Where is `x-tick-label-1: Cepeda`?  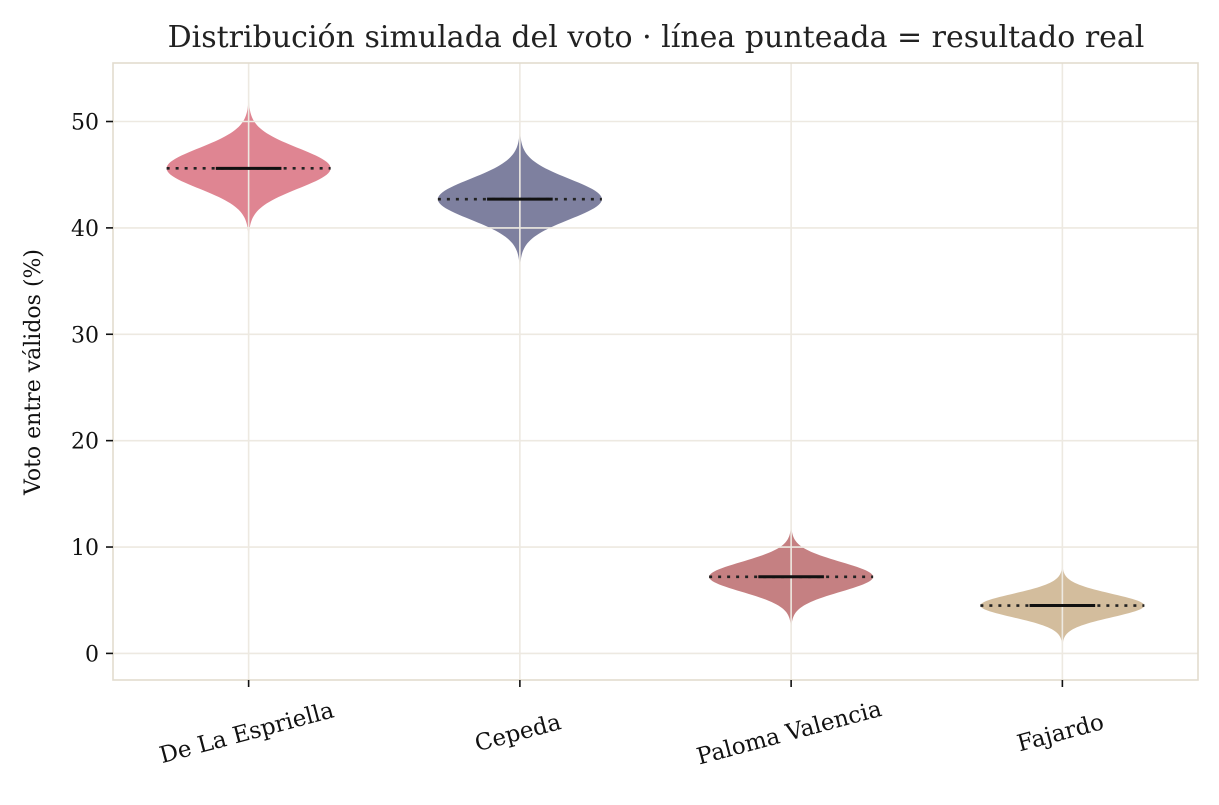
x-tick-label-1: Cepeda is located at coordinates (518, 733).